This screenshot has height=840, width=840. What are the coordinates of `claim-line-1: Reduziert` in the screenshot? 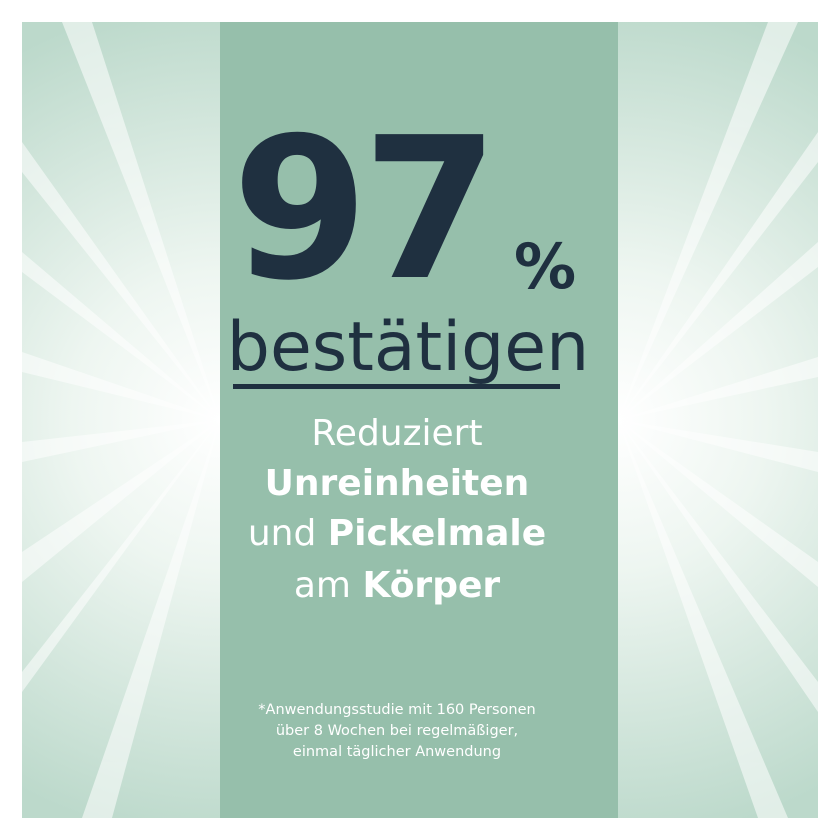 It's located at (397, 433).